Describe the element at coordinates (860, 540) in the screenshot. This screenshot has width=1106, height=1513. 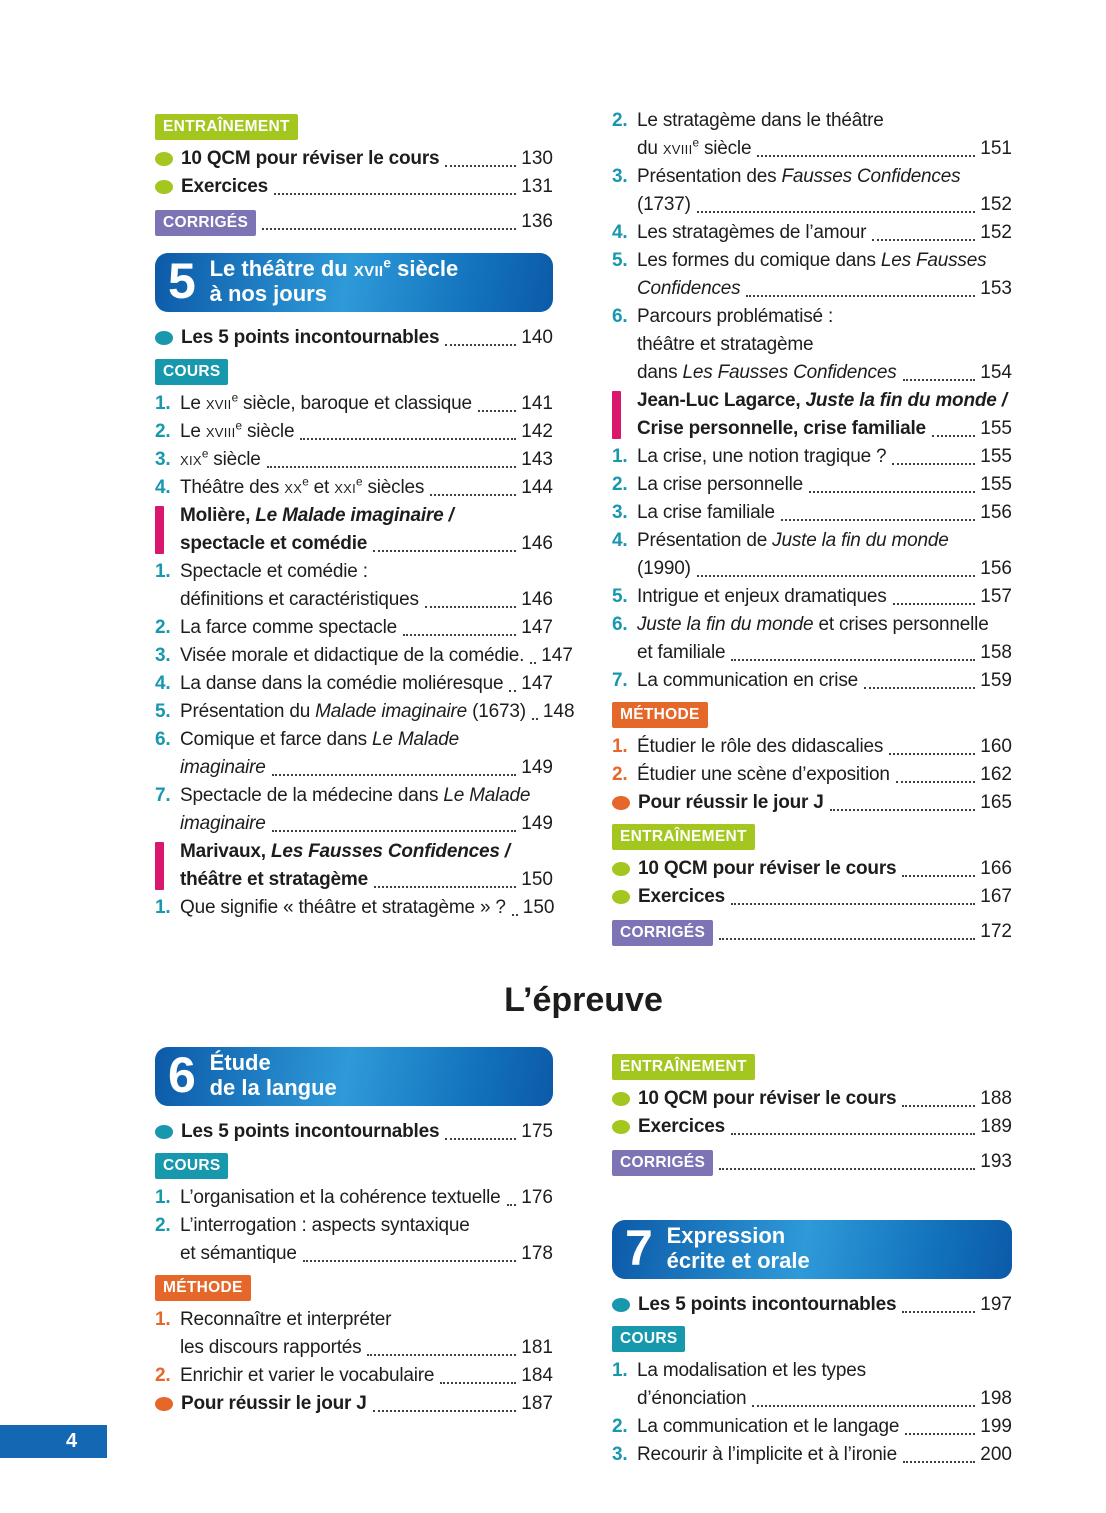
I see `text-segment: Juste la fin du monde` at that location.